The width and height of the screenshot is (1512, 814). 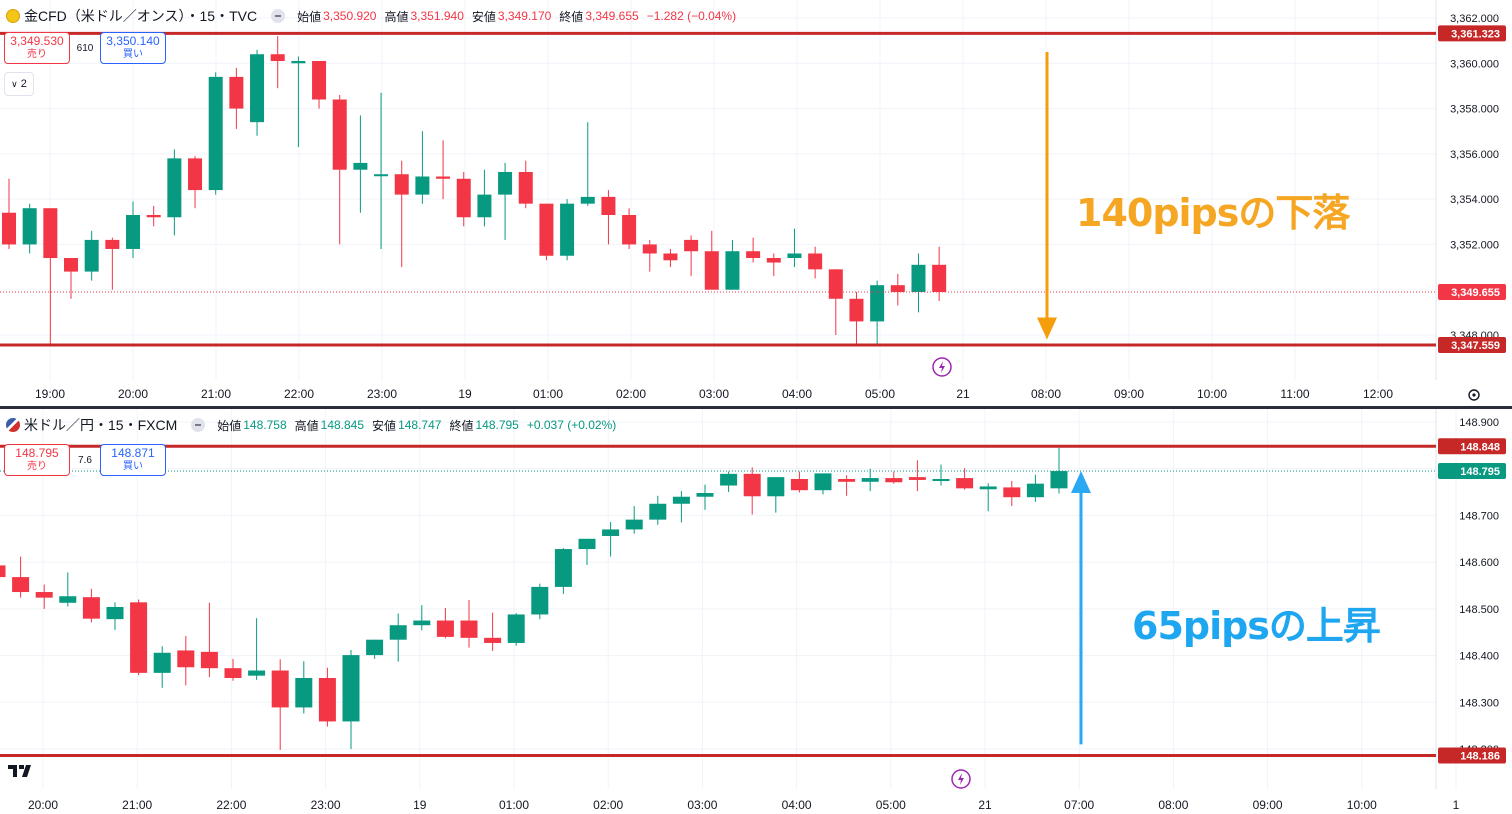 What do you see at coordinates (1479, 657) in the screenshot?
I see `price-axis-label: 148.400` at bounding box center [1479, 657].